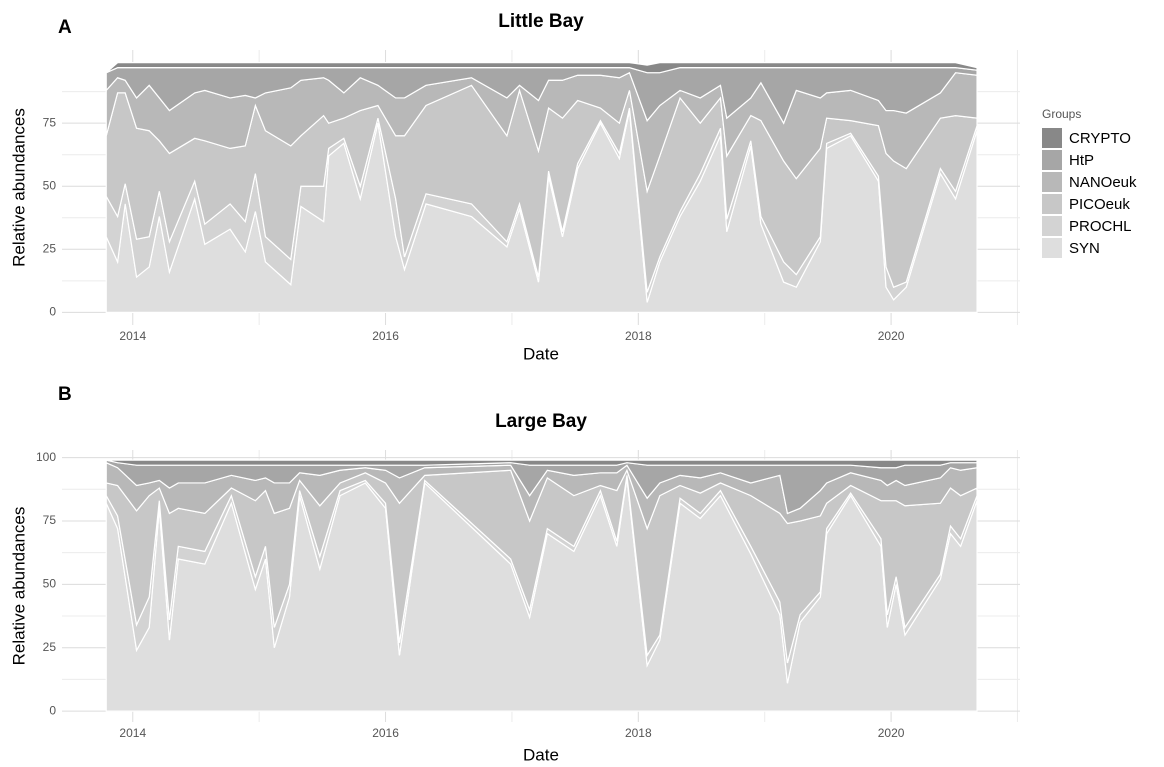  Describe the element at coordinates (1103, 182) in the screenshot. I see `legend-label: NANOeuk` at that location.